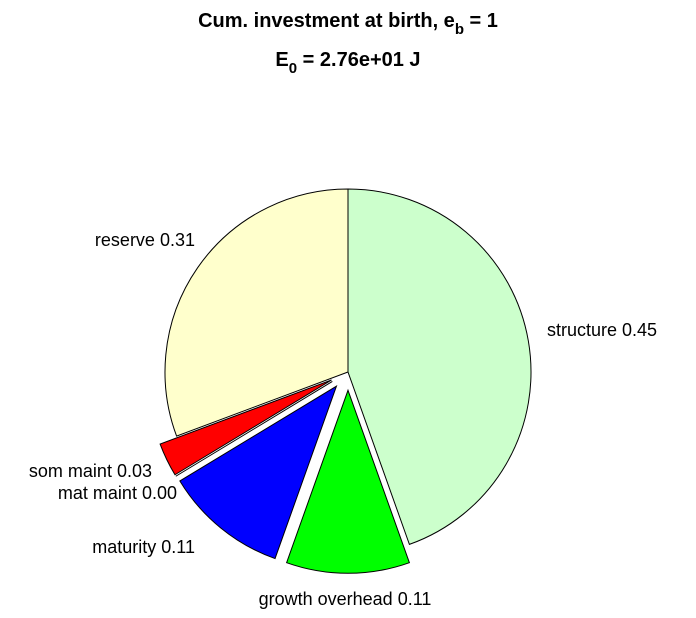  Describe the element at coordinates (177, 240) in the screenshot. I see `slice-value: 0.31` at that location.